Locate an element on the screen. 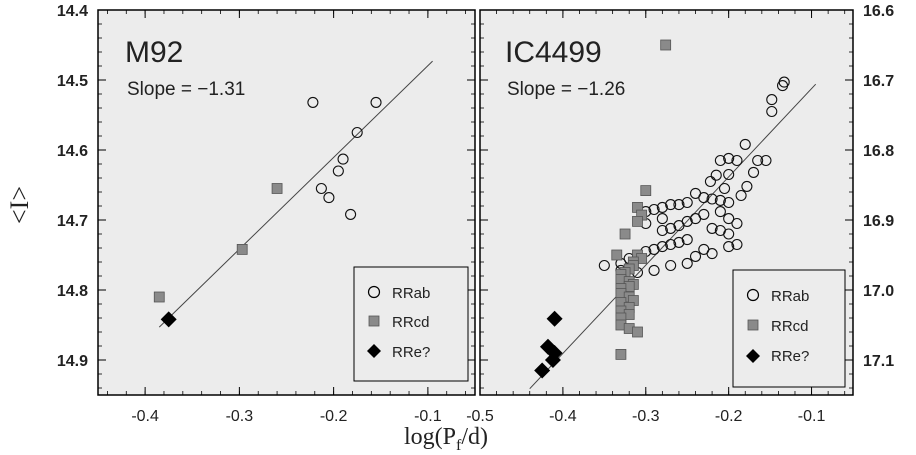  panel-title: M92 is located at coordinates (154, 52).